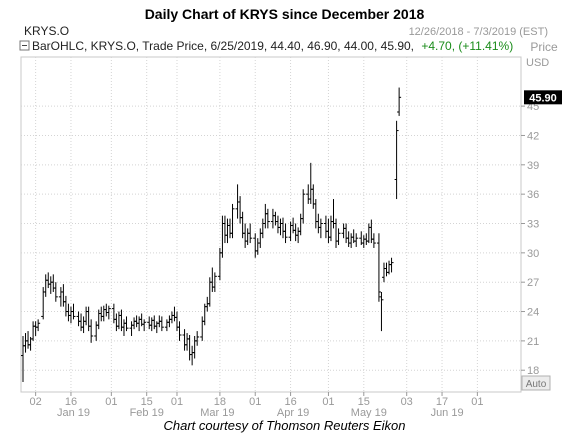  I want to click on month-label: Jun 19, so click(447, 412).